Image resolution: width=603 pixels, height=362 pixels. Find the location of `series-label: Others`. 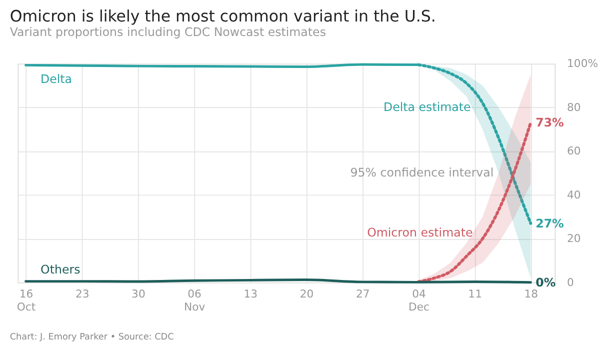

series-label: Others is located at coordinates (60, 269).